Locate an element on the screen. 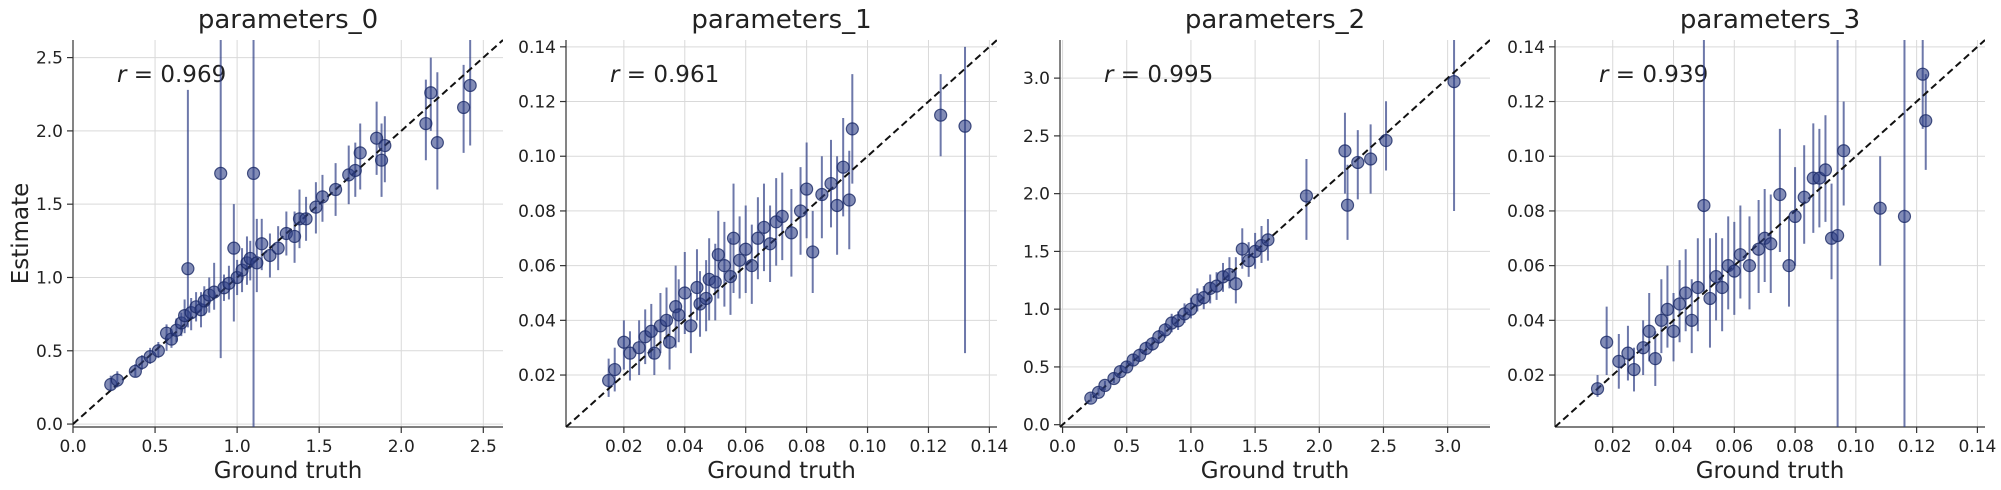 This screenshot has width=2001, height=490. y-tick-label: 0.06 is located at coordinates (537, 267).